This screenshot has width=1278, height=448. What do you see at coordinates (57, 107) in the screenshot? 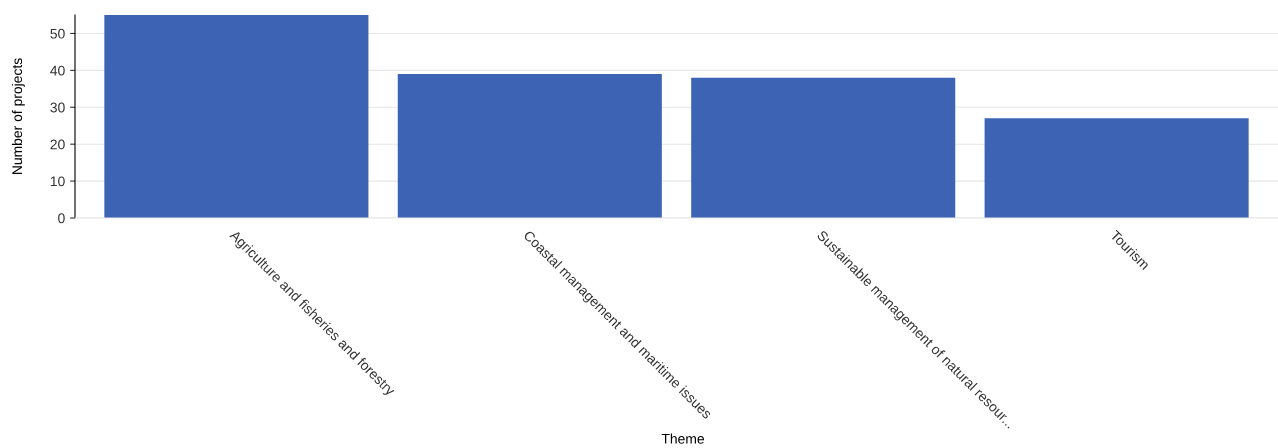
I see `y-tick-label: 30` at bounding box center [57, 107].